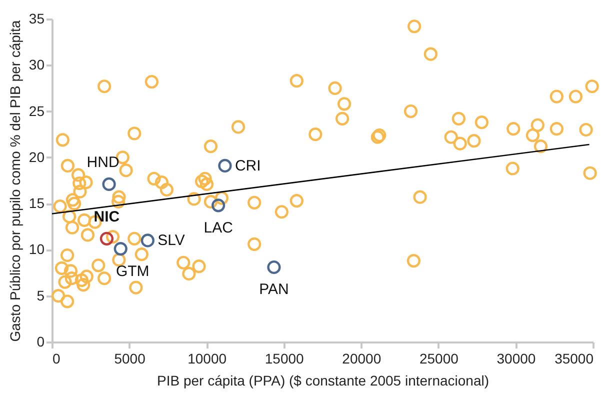 The height and width of the screenshot is (400, 613). Describe the element at coordinates (103, 163) in the screenshot. I see `annotation: HND` at that location.